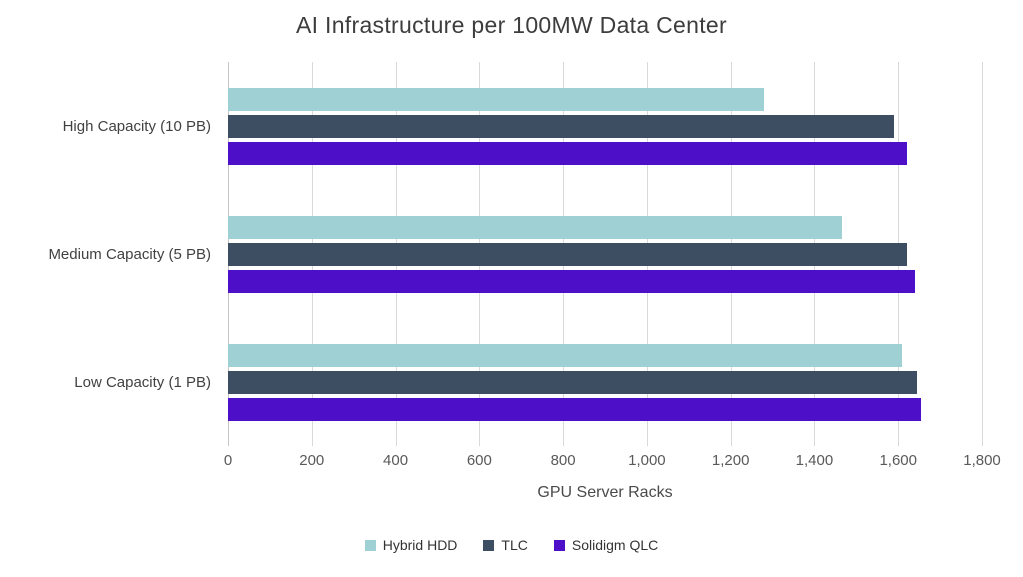  What do you see at coordinates (647, 460) in the screenshot?
I see `x-tick-label: 1,000` at bounding box center [647, 460].